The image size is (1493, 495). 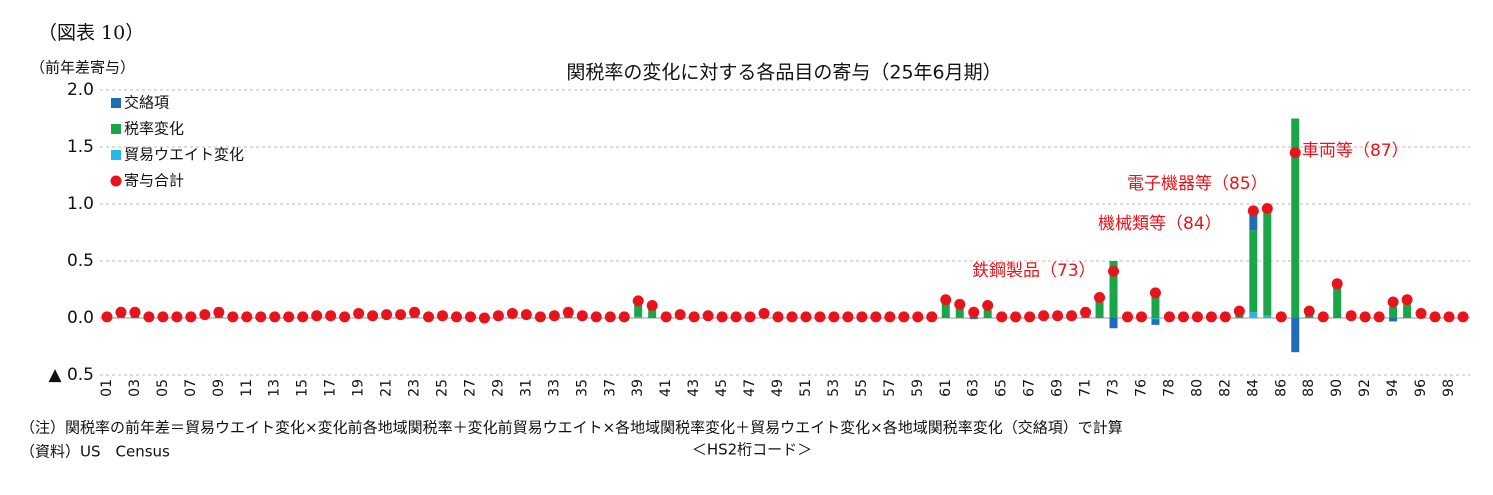 I want to click on x-tick-label: 78, so click(x=1169, y=388).